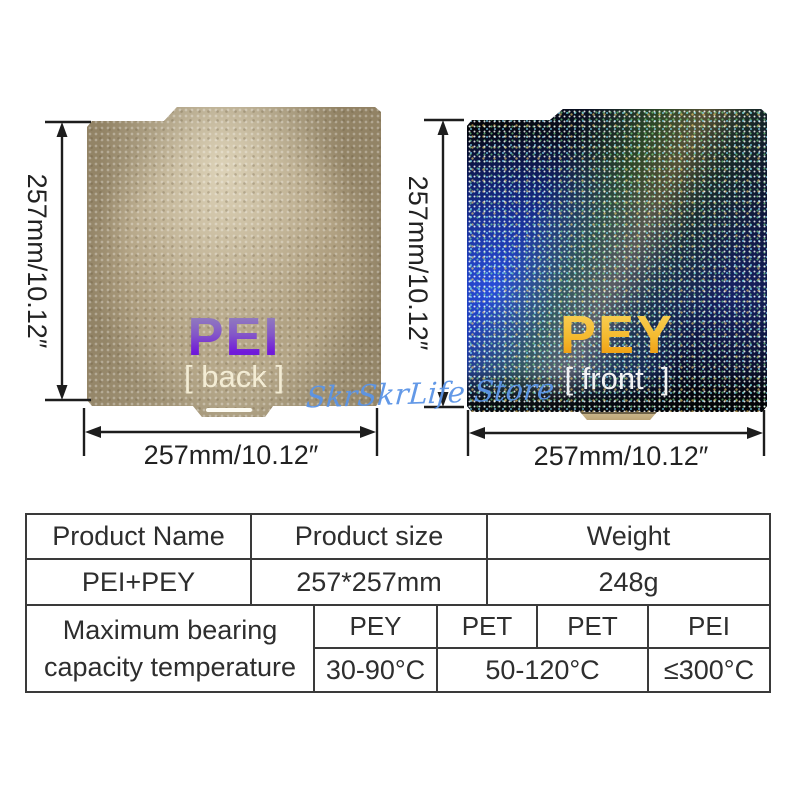  Describe the element at coordinates (139, 583) in the screenshot. I see `value-product-name: PEI+PEY` at that location.